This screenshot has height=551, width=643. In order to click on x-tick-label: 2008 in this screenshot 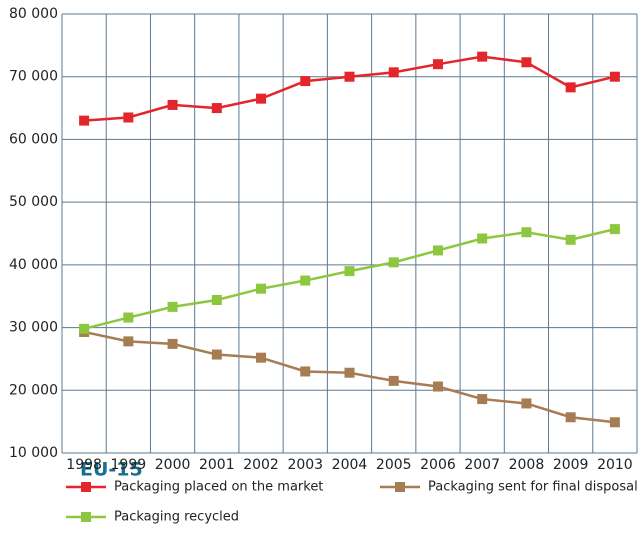, I will do `click(527, 465)`.